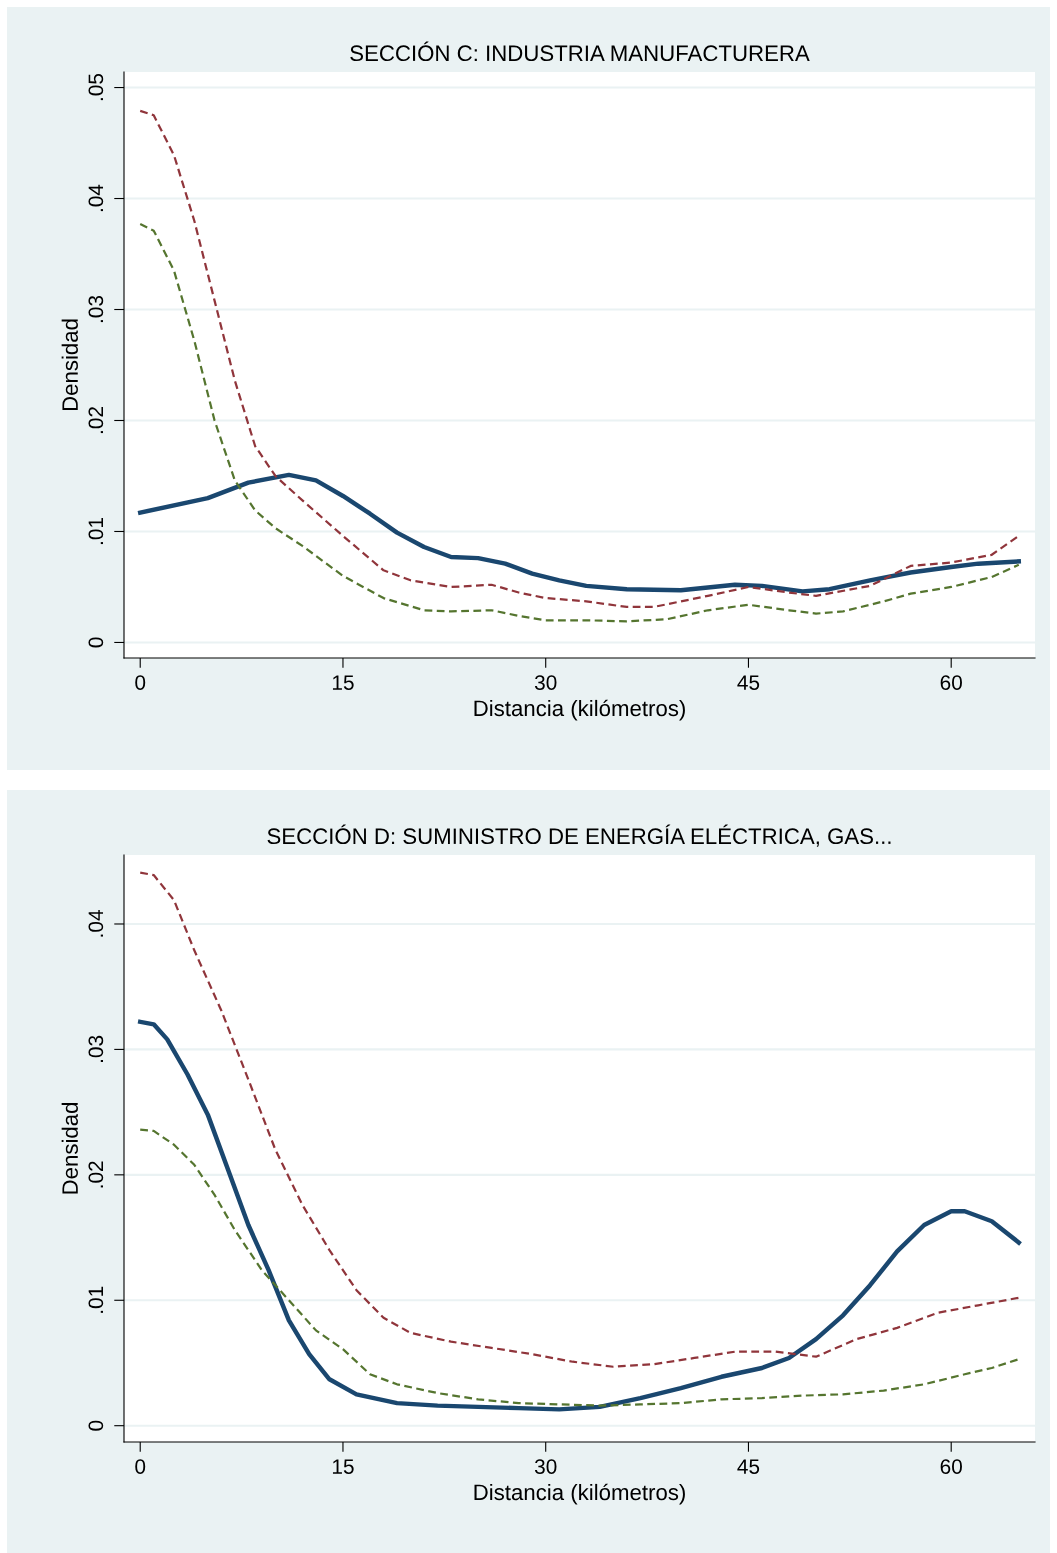  I want to click on y-tick-label: .05, so click(96, 87).